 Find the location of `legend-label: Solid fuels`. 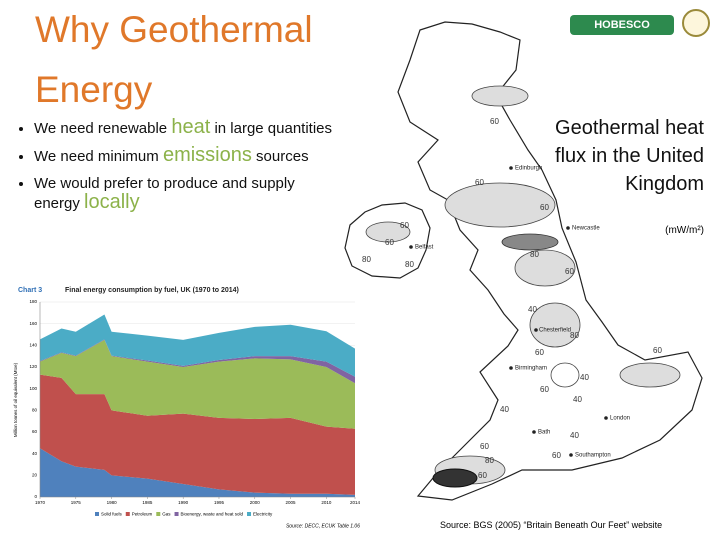

legend-label: Solid fuels is located at coordinates (112, 514).